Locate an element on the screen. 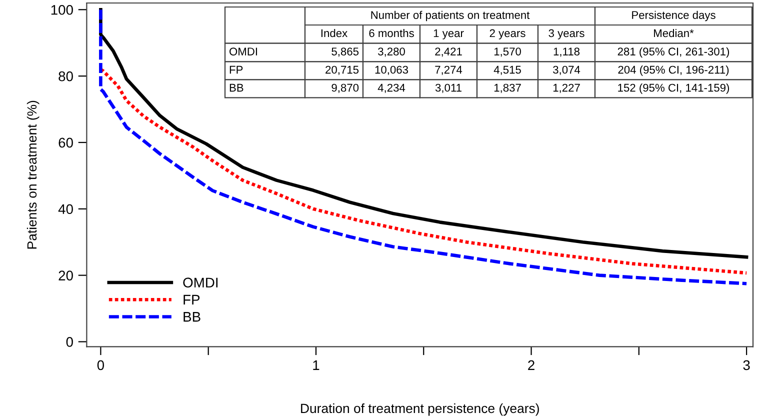  legend-label: FP is located at coordinates (192, 299).